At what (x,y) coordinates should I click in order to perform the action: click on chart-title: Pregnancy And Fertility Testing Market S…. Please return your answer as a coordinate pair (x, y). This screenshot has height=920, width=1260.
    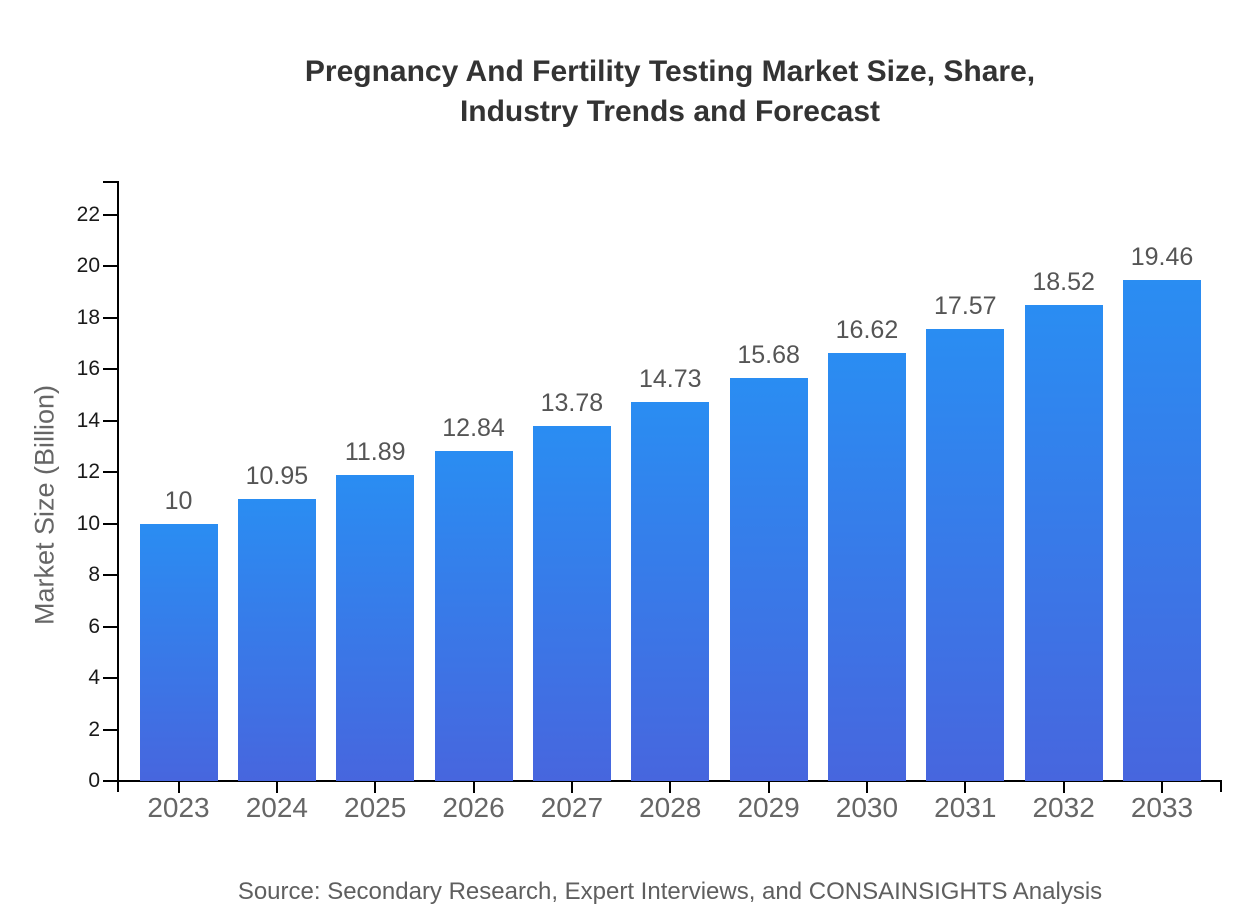
    Looking at the image, I should click on (670, 92).